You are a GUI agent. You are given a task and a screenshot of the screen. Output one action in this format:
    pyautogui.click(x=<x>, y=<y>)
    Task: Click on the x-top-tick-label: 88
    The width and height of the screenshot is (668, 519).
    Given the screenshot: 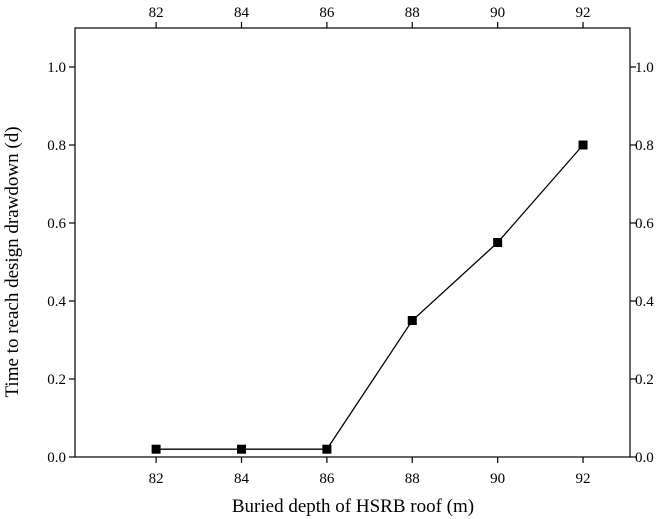 What is the action you would take?
    pyautogui.click(x=412, y=13)
    